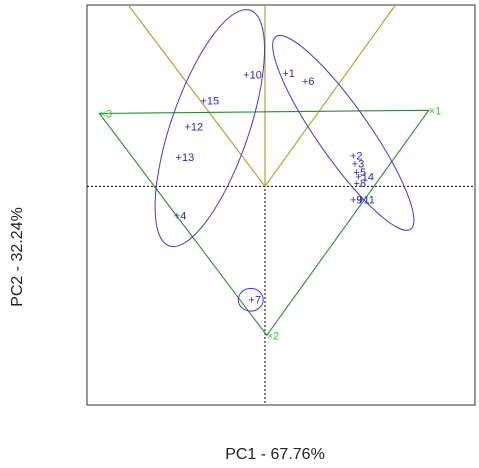 Image resolution: width=479 pixels, height=468 pixels. What do you see at coordinates (185, 158) in the screenshot?
I see `point-label: +13` at bounding box center [185, 158].